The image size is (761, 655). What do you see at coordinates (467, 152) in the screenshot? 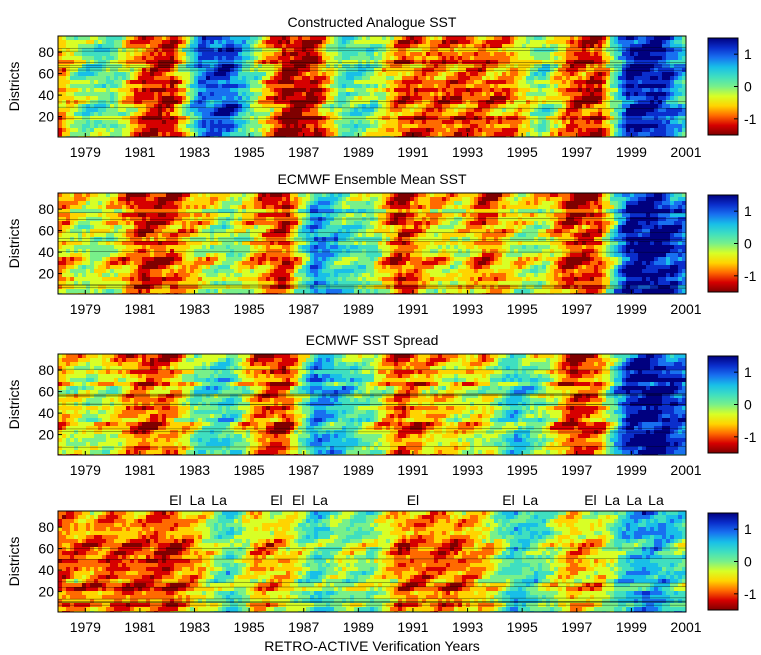
I see `x-tick-label: 1993` at bounding box center [467, 152].